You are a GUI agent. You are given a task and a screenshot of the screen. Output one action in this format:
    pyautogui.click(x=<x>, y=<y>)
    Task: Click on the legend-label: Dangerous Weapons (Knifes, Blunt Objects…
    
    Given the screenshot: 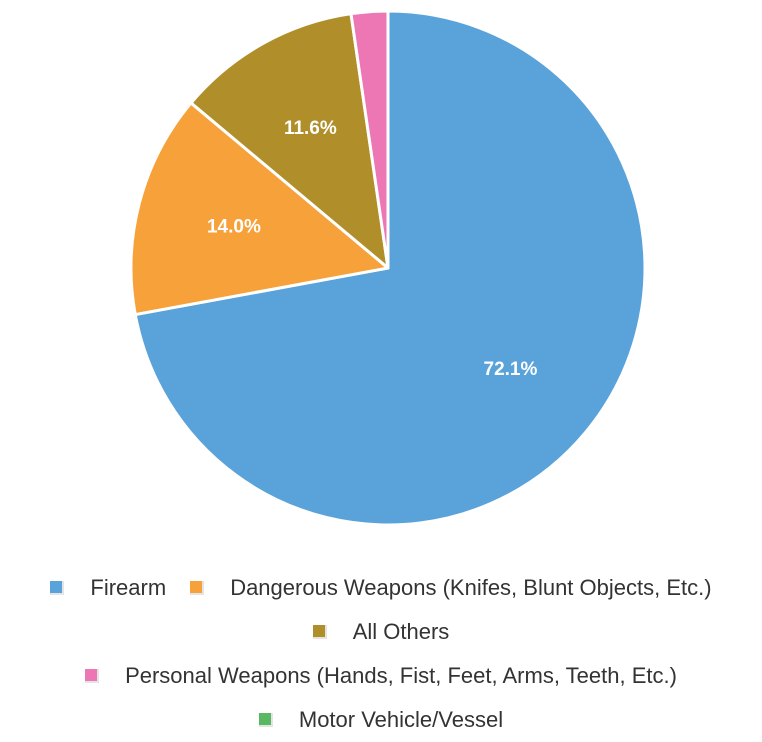 What is the action you would take?
    pyautogui.click(x=471, y=587)
    